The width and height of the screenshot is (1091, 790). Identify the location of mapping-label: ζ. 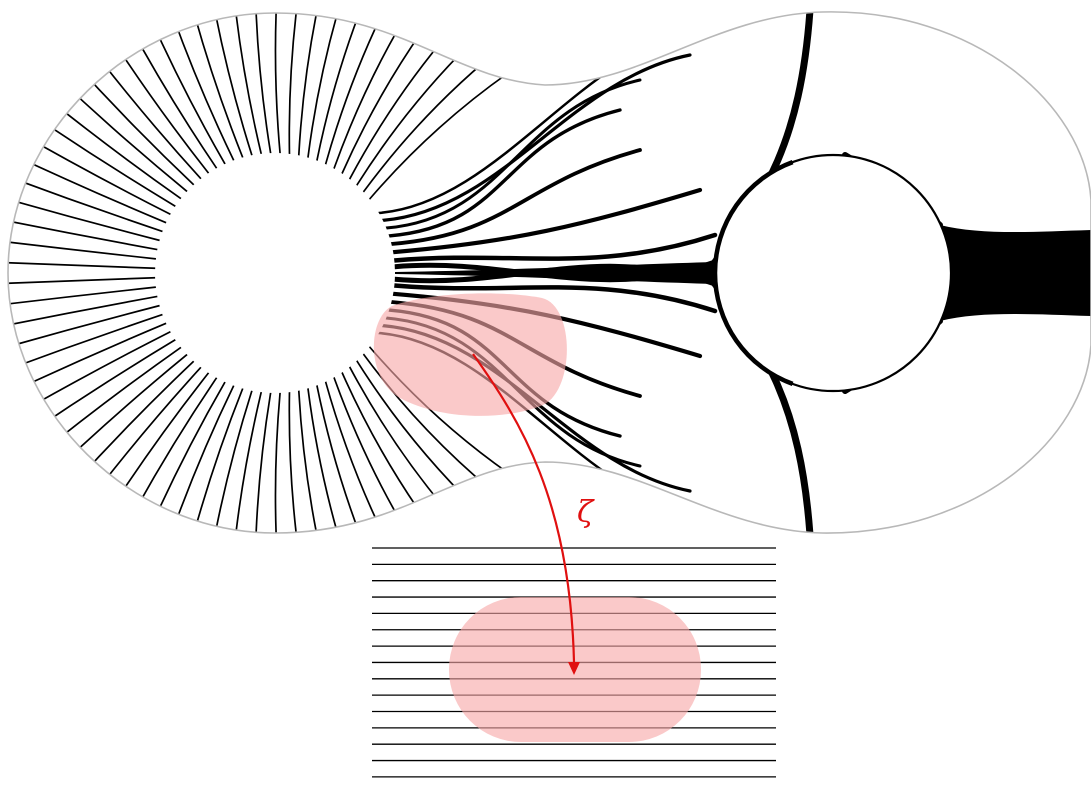
(586, 512).